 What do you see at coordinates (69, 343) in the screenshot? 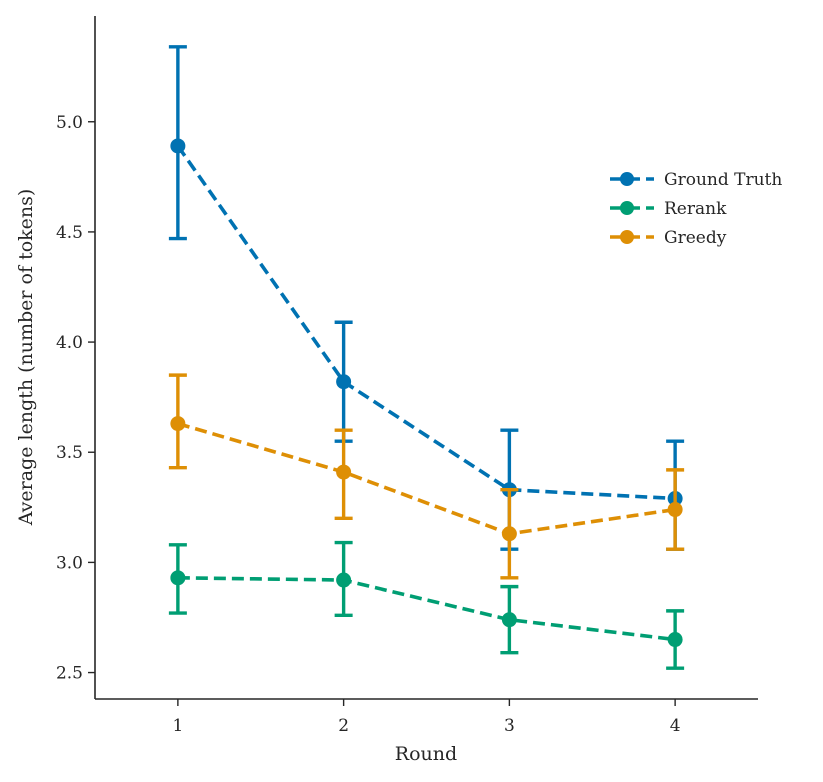
I see `y-tick-label: 4.0` at bounding box center [69, 343].